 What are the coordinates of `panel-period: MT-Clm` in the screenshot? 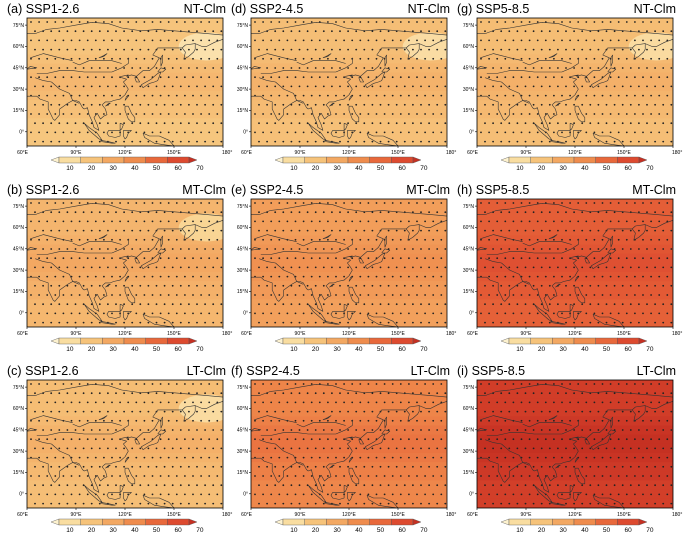 It's located at (428, 190).